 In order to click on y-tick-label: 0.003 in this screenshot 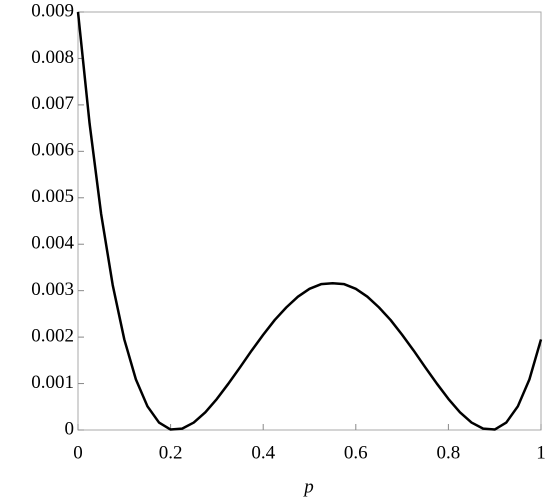, I will do `click(52, 289)`.